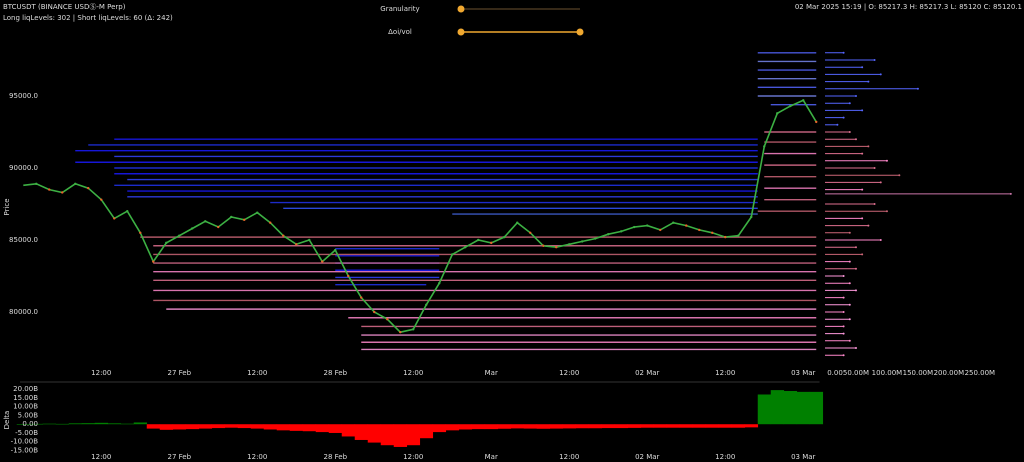 This screenshot has width=1024, height=462. What do you see at coordinates (28, 415) in the screenshot?
I see `y-tick-label: 5.00B` at bounding box center [28, 415].